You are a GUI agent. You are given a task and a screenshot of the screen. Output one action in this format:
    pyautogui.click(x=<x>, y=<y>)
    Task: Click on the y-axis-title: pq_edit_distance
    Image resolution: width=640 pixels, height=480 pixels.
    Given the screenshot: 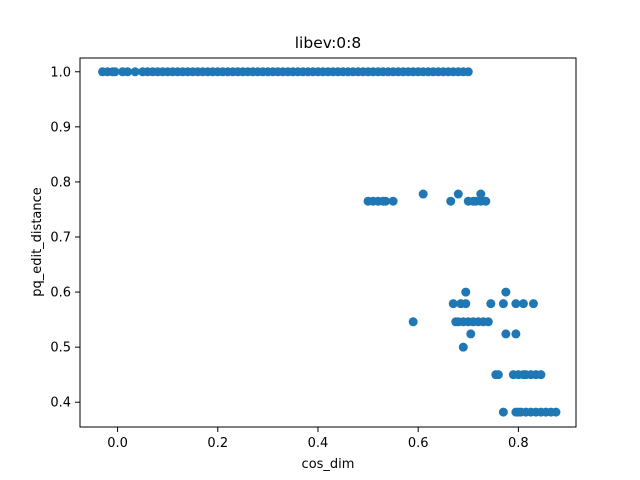 What is the action you would take?
    pyautogui.click(x=37, y=242)
    